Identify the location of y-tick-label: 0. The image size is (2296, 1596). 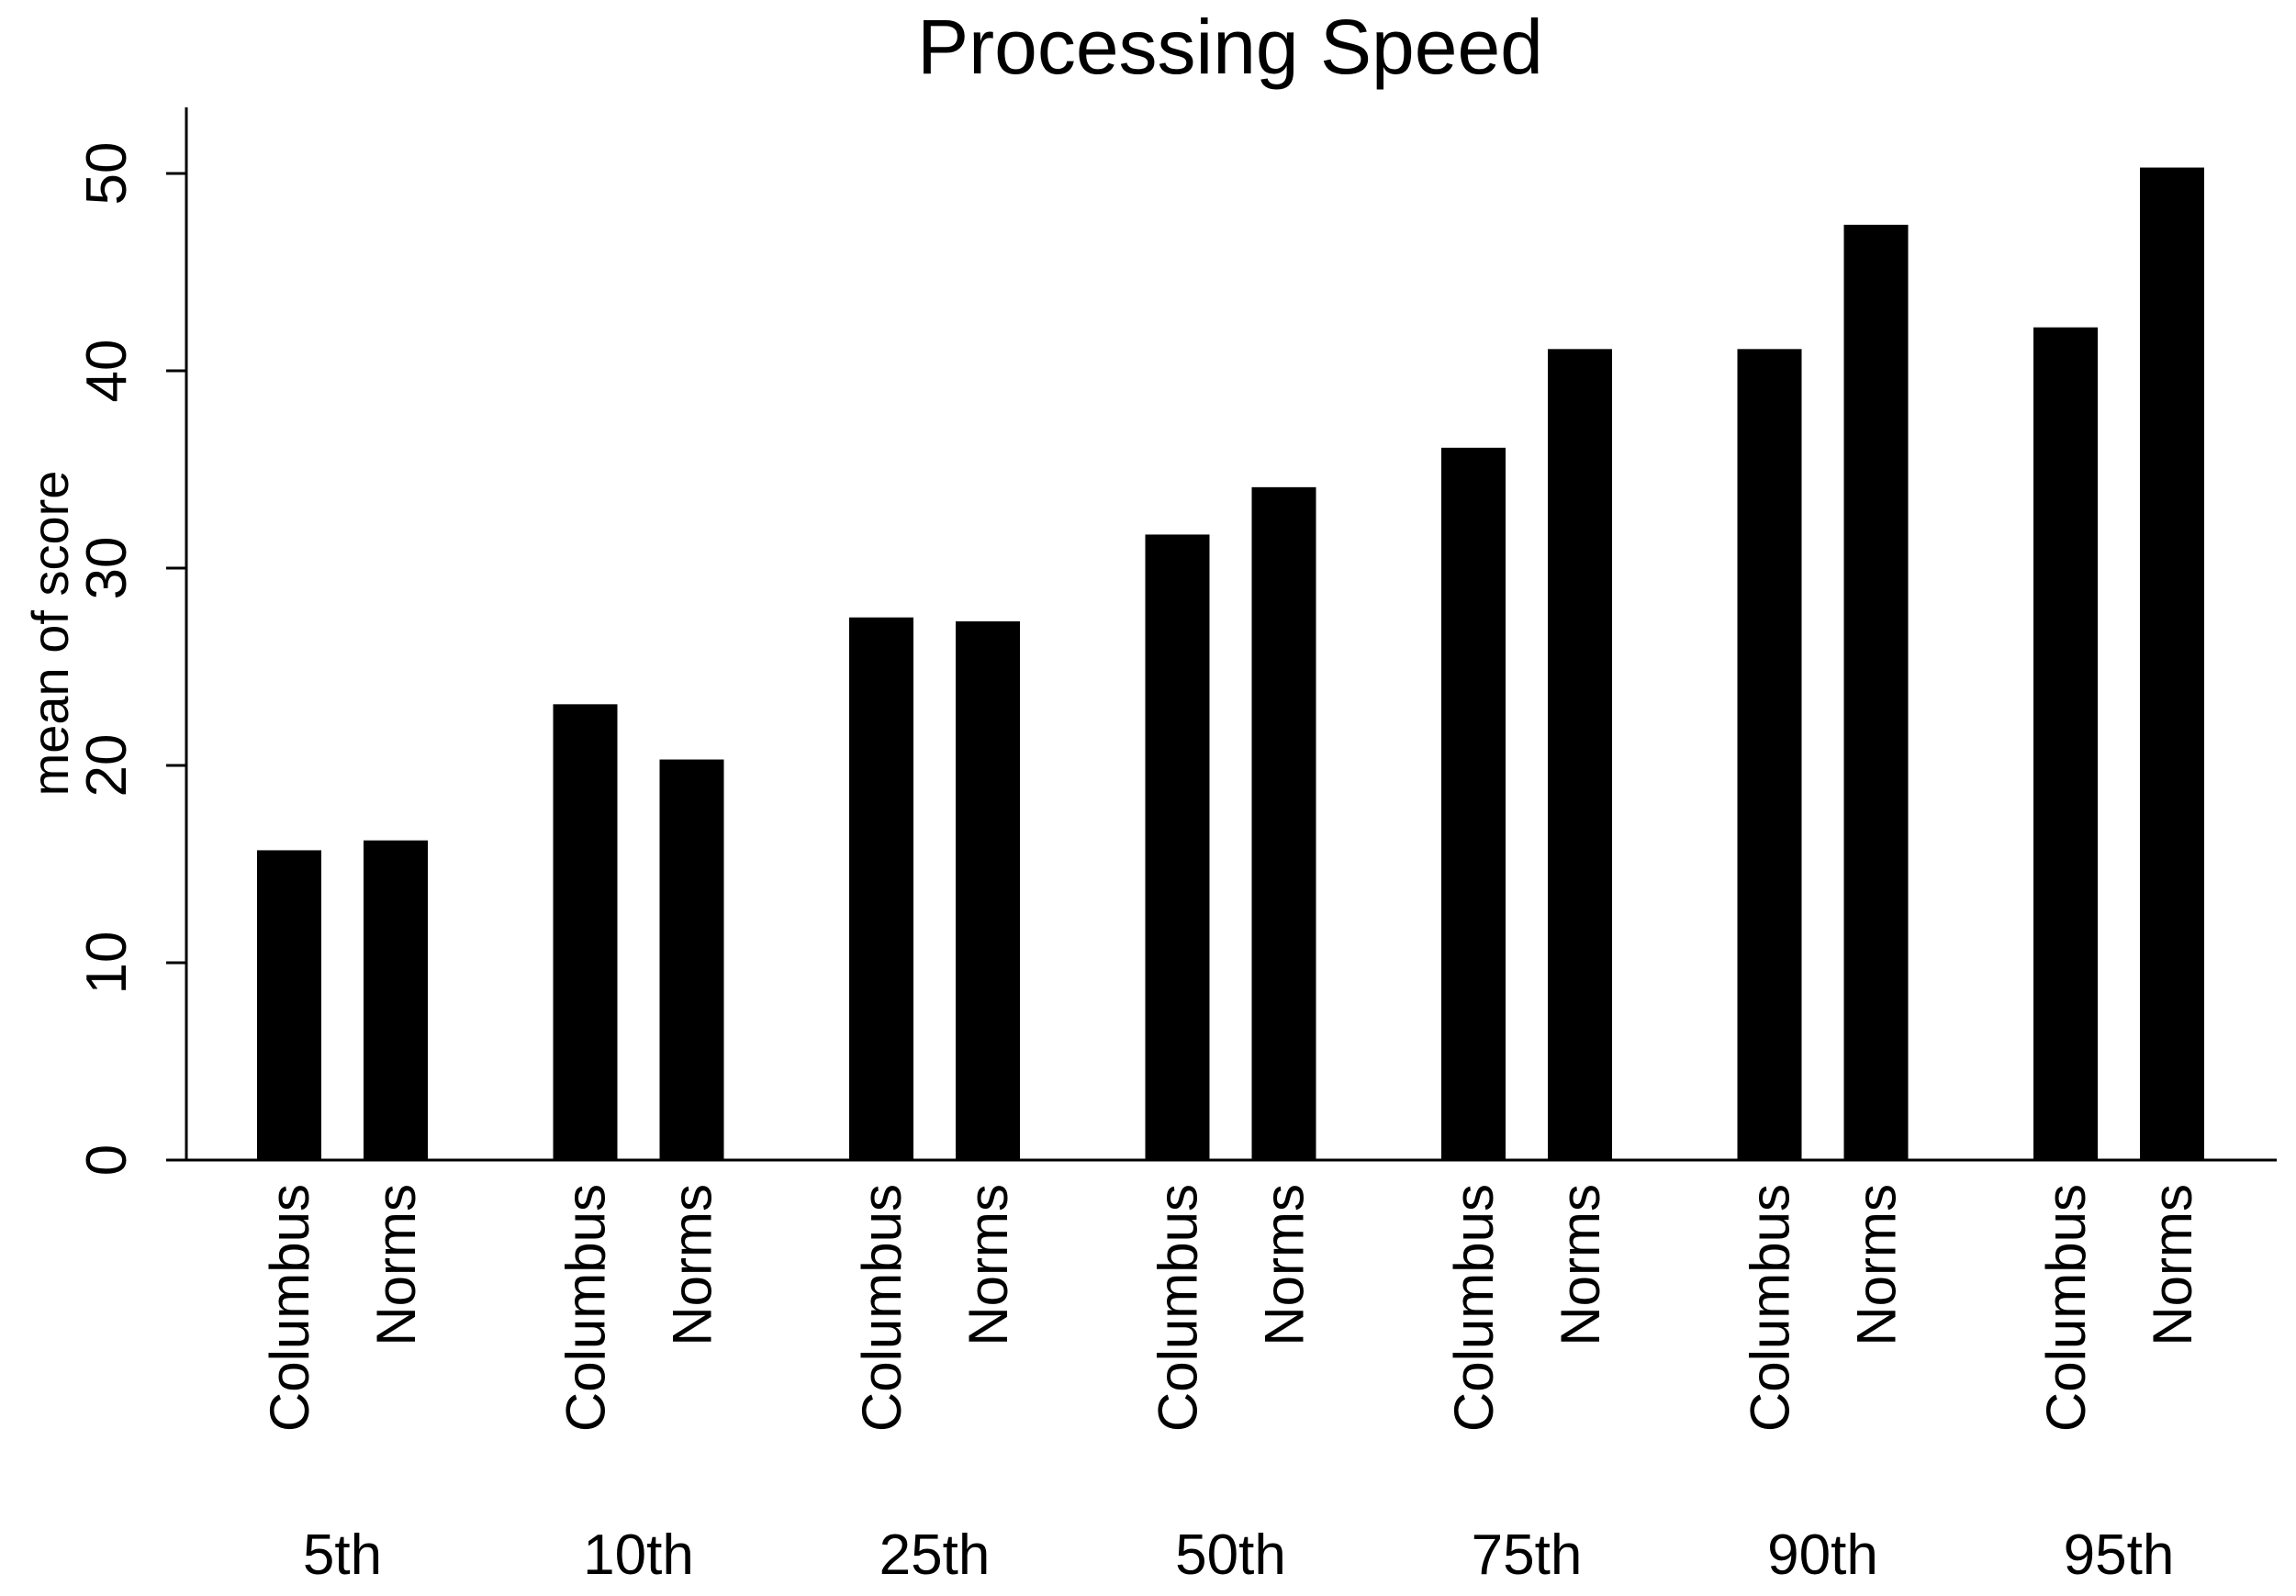
(107, 1160).